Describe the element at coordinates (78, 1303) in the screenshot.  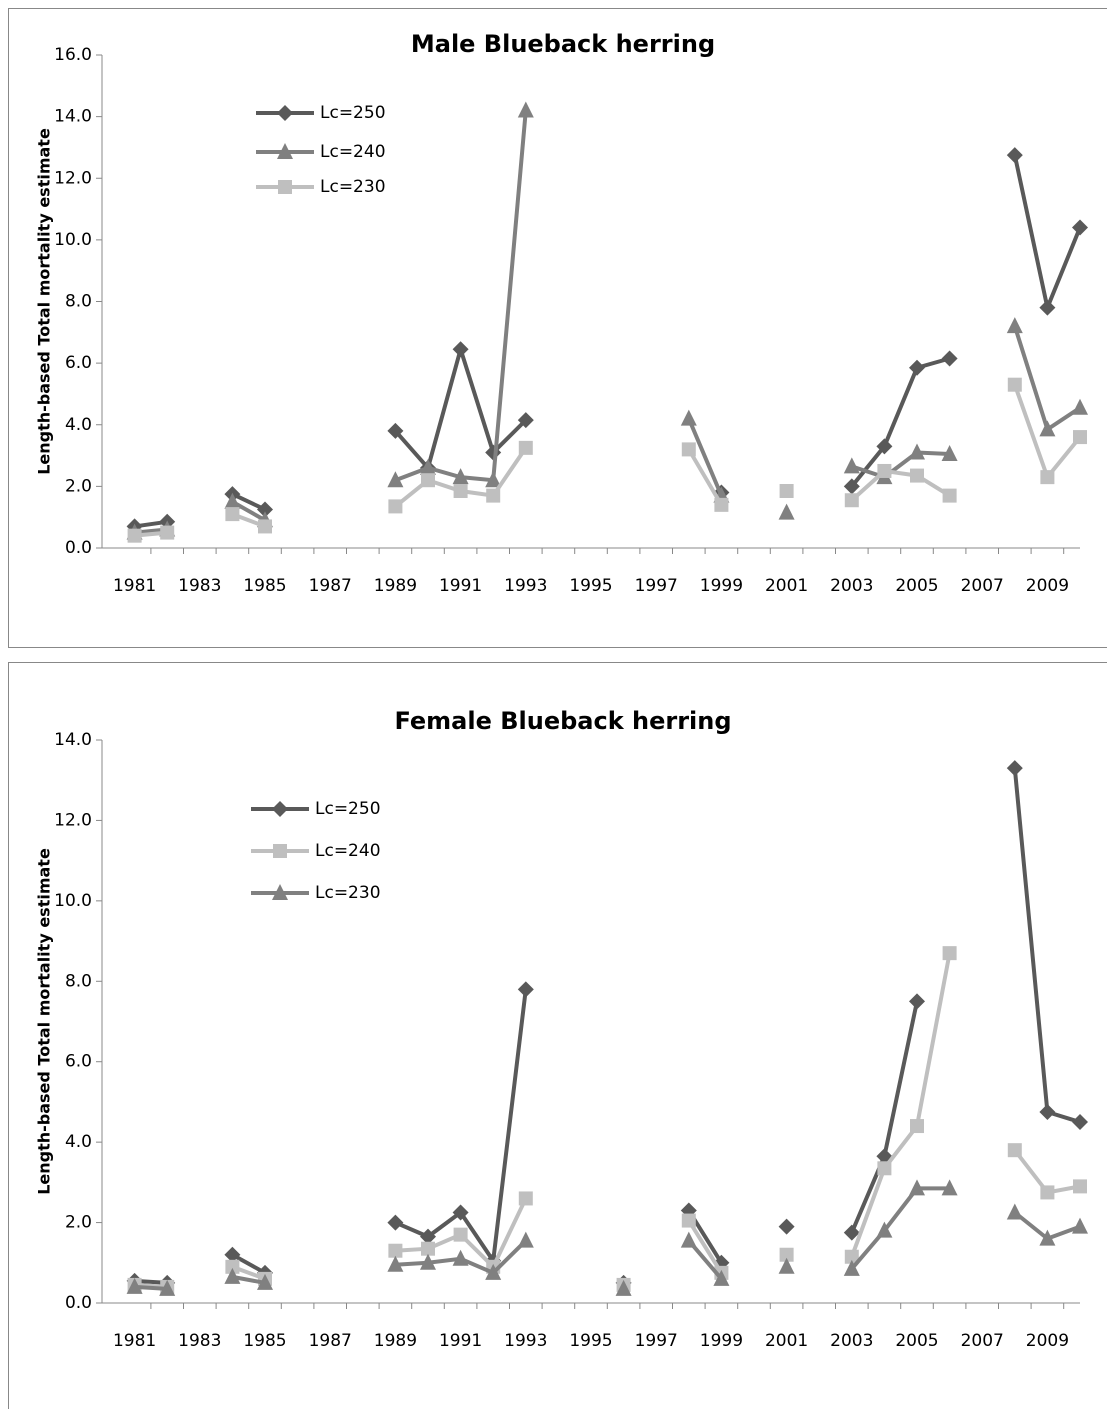
I see `y-tick-label: 0.0` at that location.